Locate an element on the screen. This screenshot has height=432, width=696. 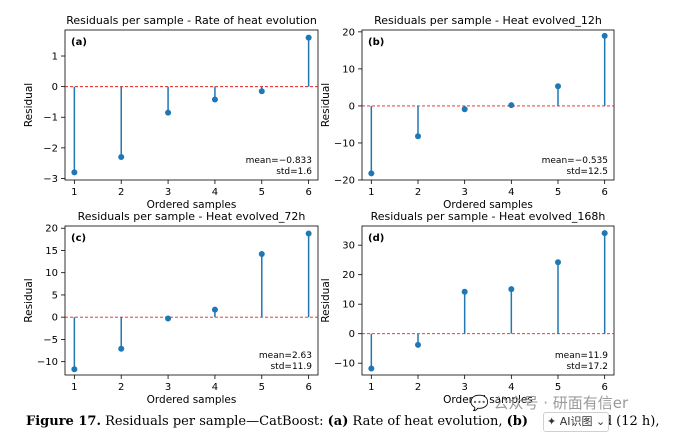
y-tick-label: 5 is located at coordinates (55, 295).